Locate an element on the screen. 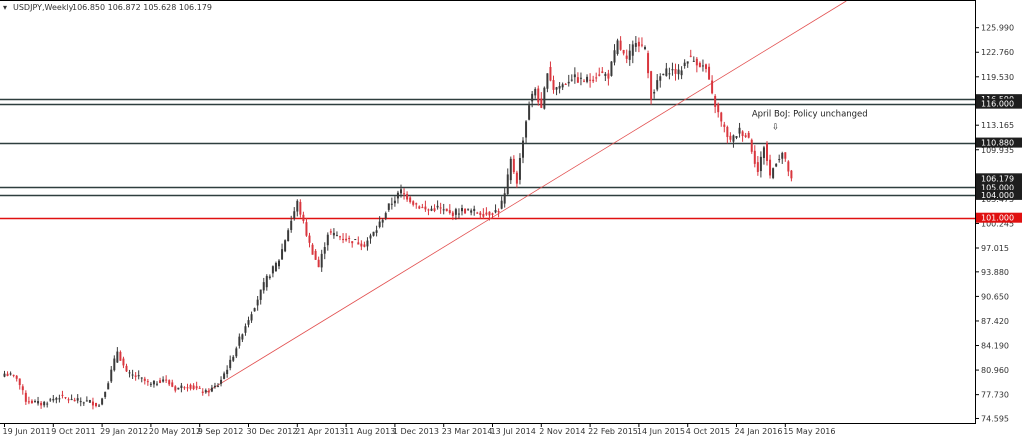  price-tick-label: 84.190 is located at coordinates (995, 346).